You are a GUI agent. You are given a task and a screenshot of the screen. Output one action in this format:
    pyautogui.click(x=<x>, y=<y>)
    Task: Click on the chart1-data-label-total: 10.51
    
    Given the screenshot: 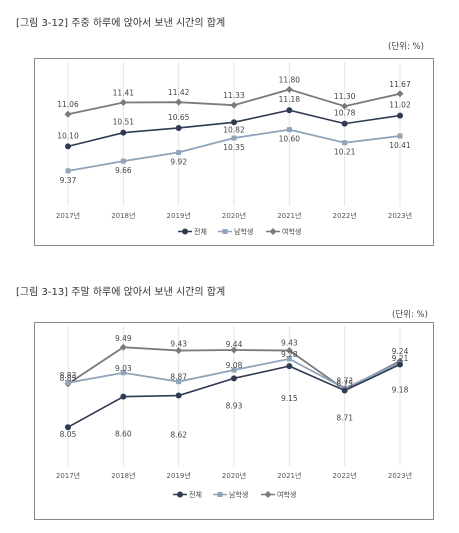 What is the action you would take?
    pyautogui.click(x=124, y=122)
    